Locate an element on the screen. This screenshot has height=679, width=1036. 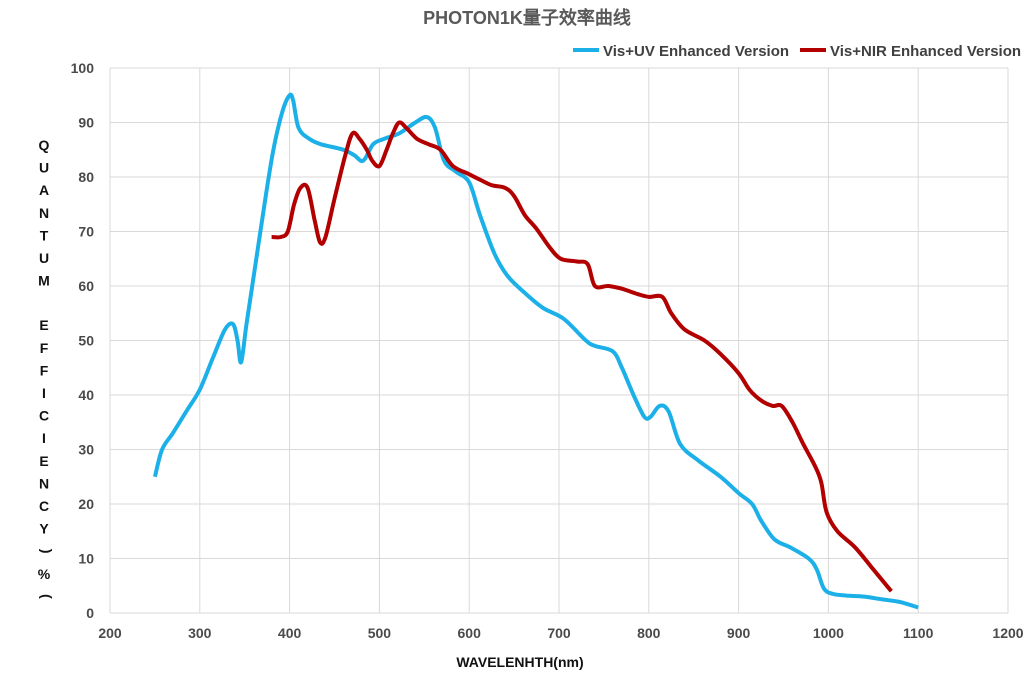
y-tick-label: 10 is located at coordinates (86, 559).